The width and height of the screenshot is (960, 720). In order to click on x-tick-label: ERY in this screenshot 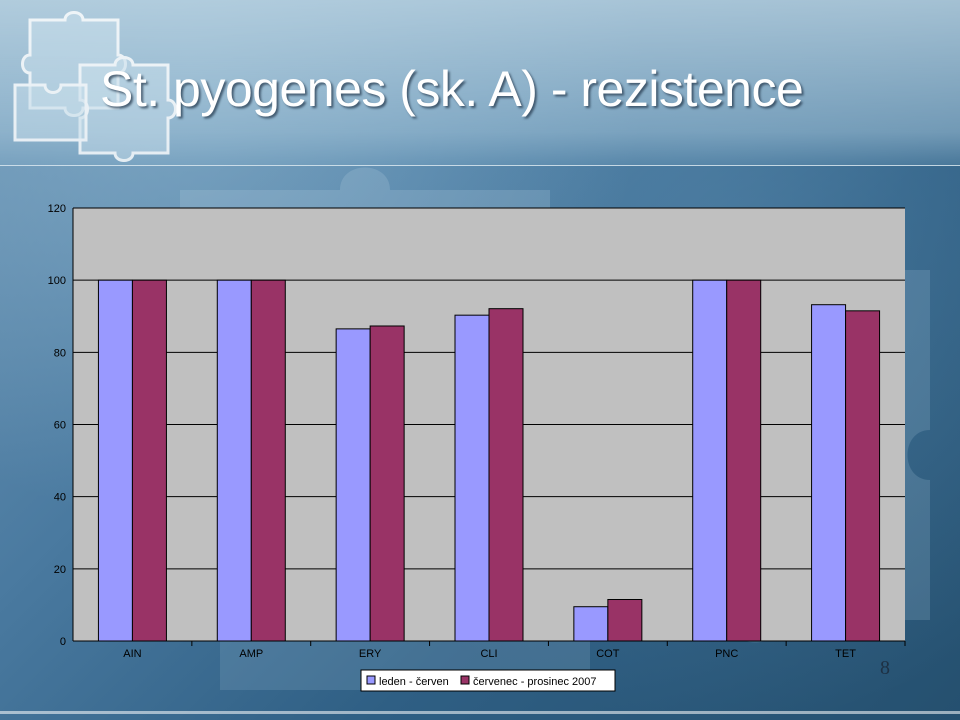, I will do `click(370, 654)`.